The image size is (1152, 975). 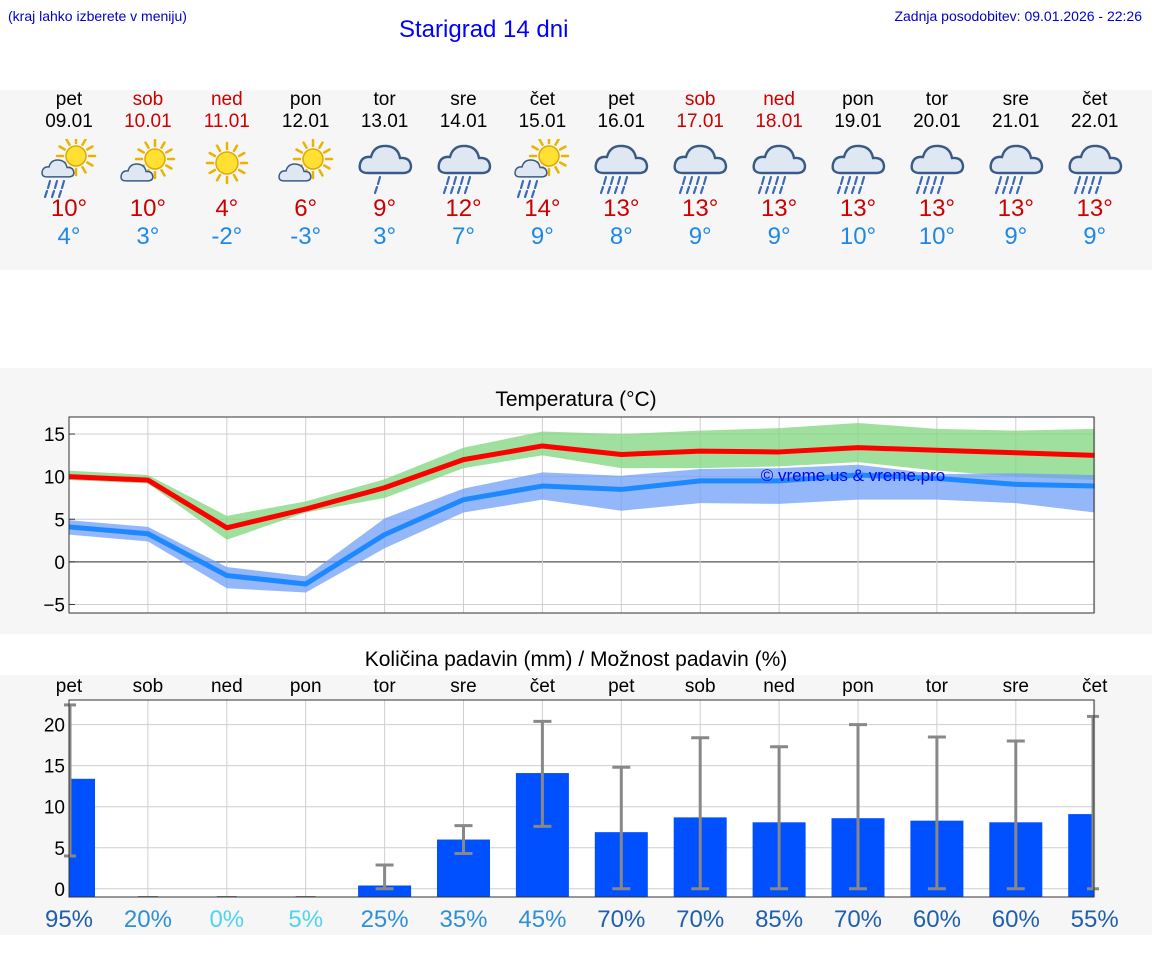 I want to click on day-column: ned 11.01 4° -2°, so click(x=227, y=170).